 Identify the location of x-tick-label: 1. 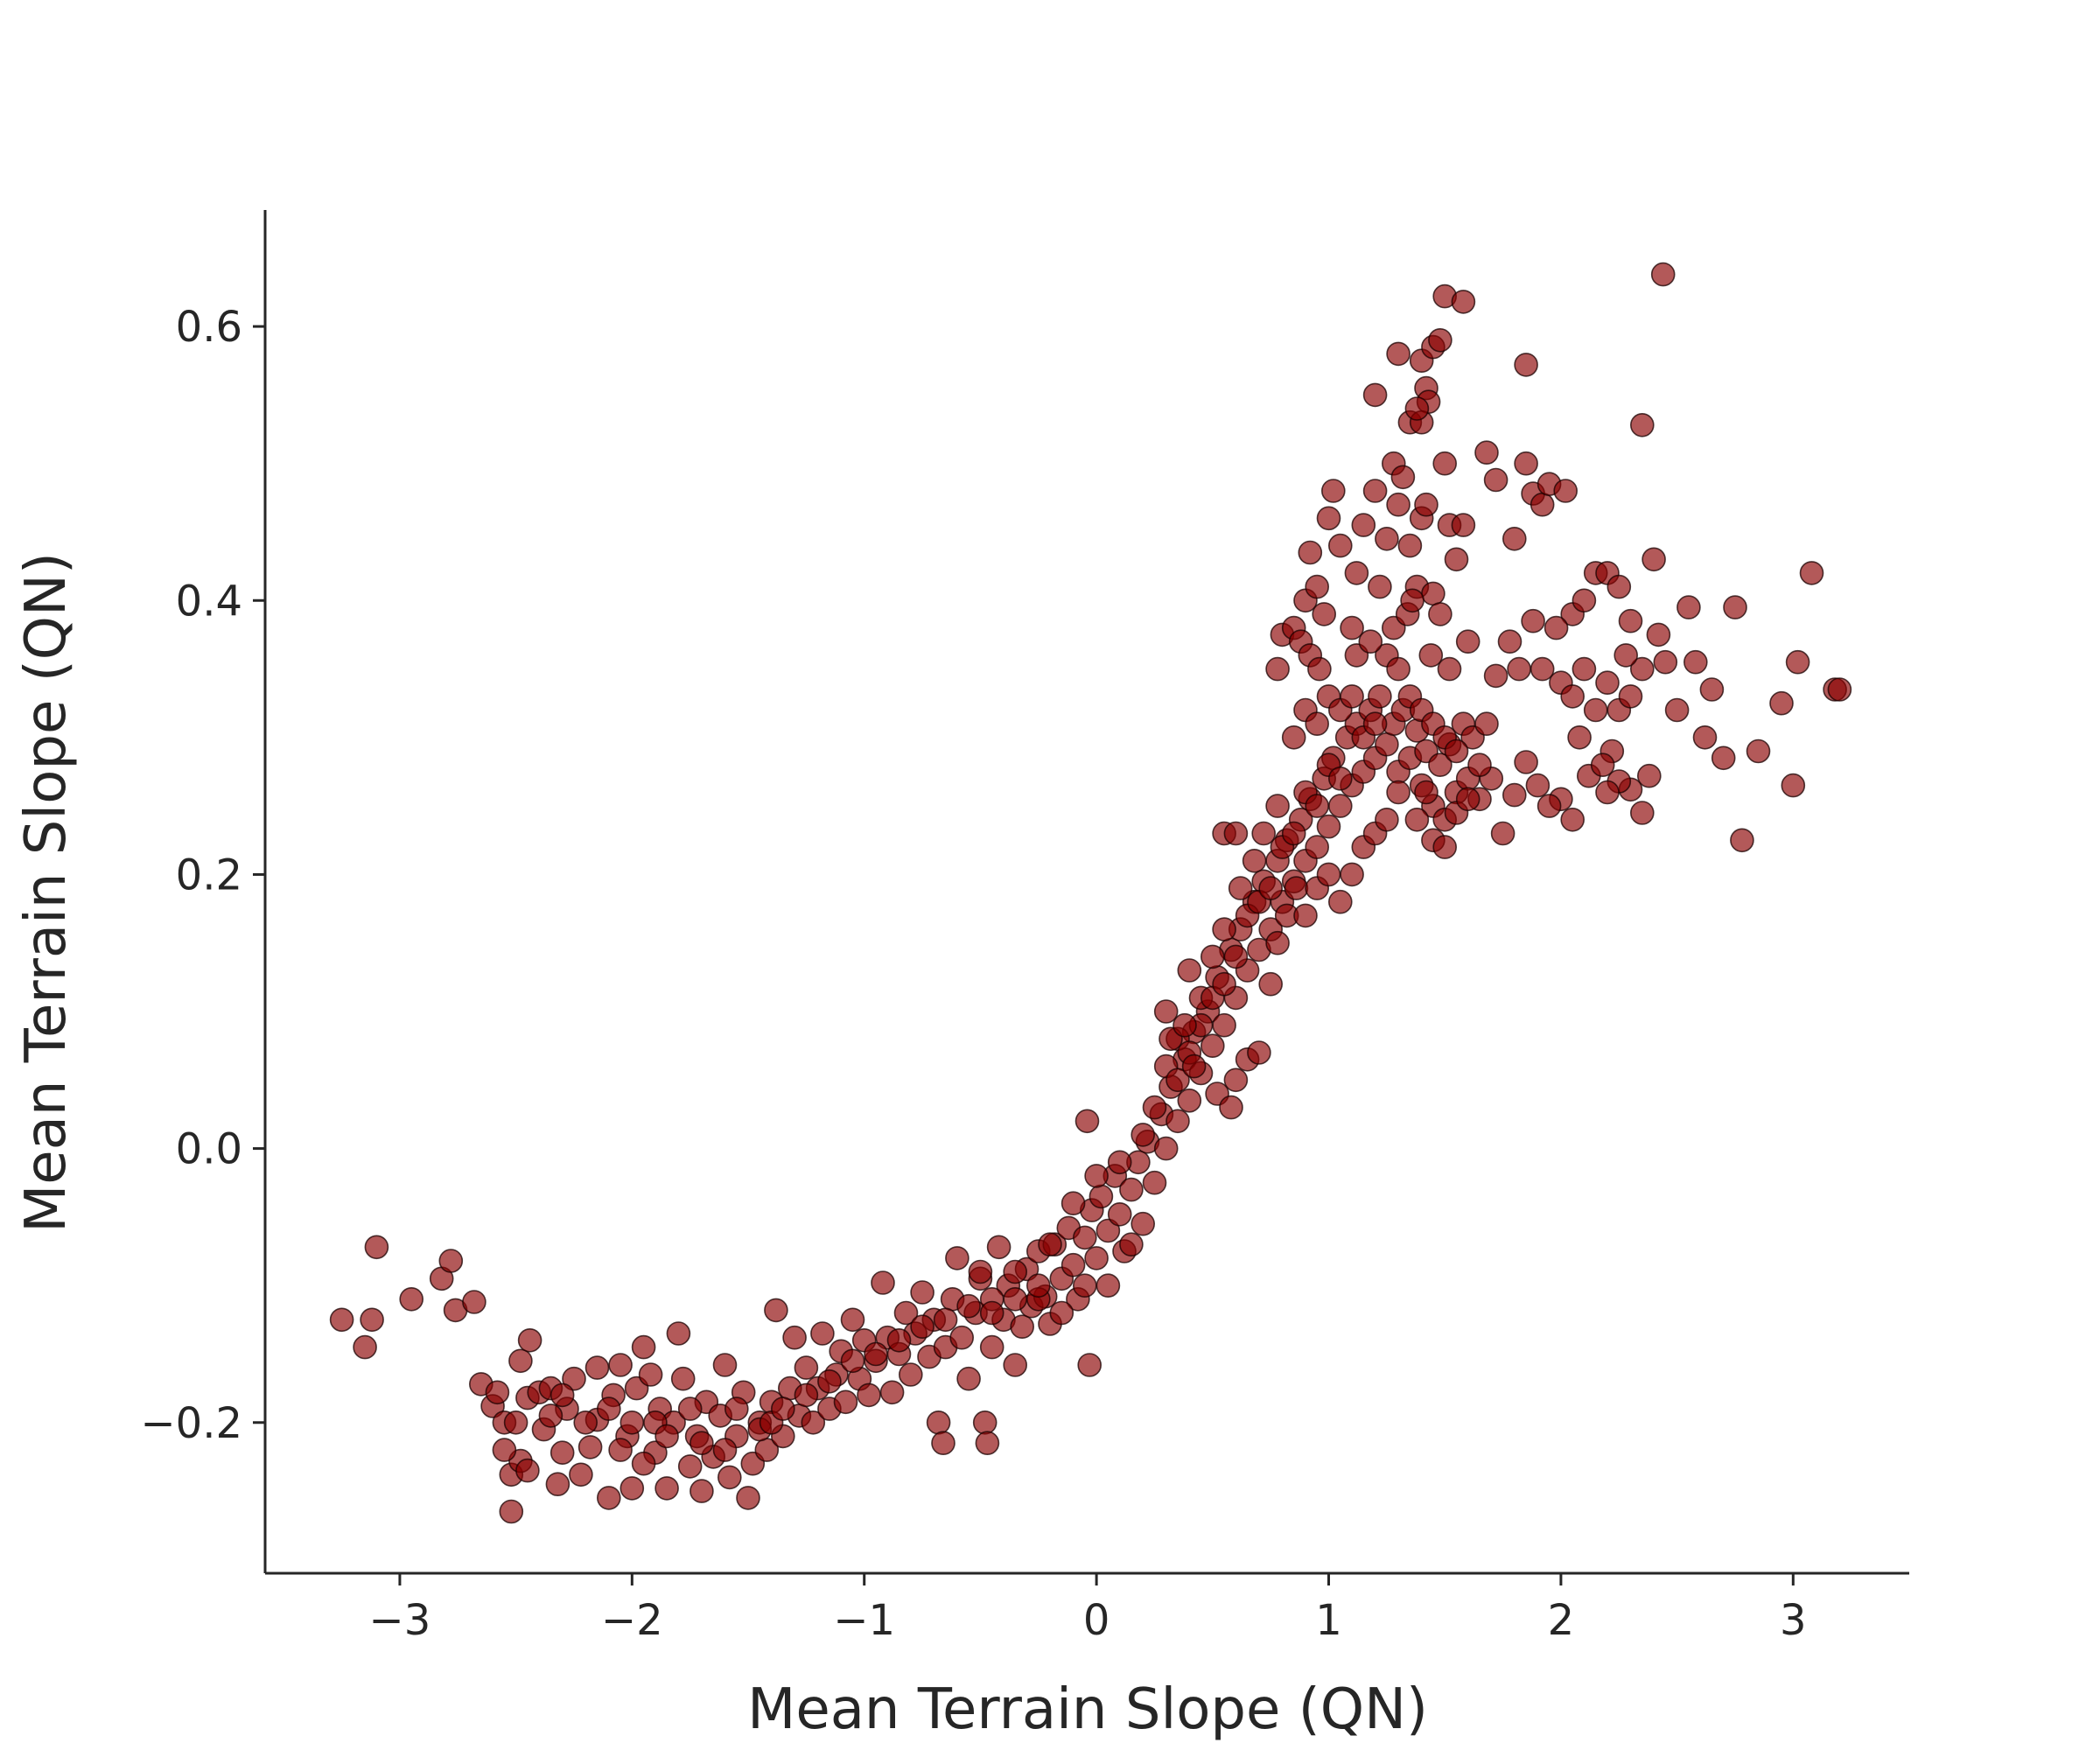
(1328, 1620).